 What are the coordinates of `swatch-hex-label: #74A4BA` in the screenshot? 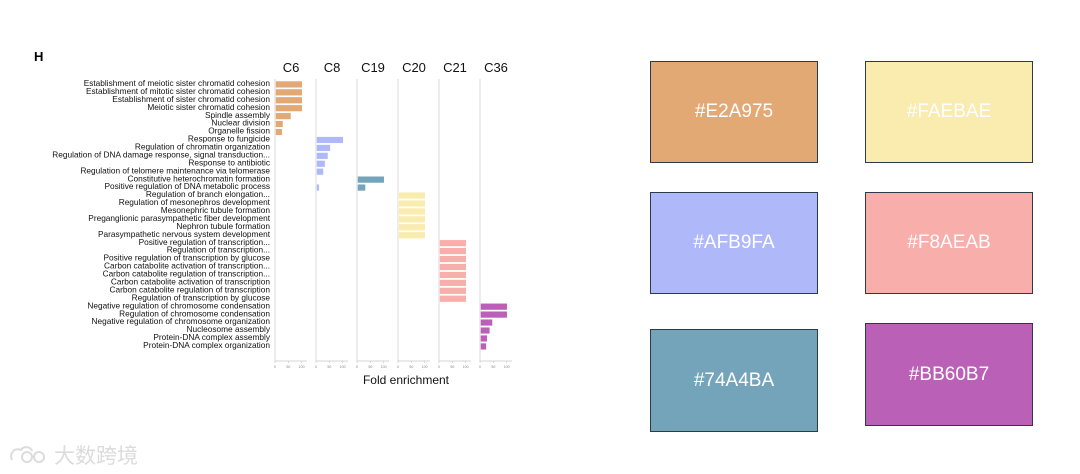 It's located at (734, 380).